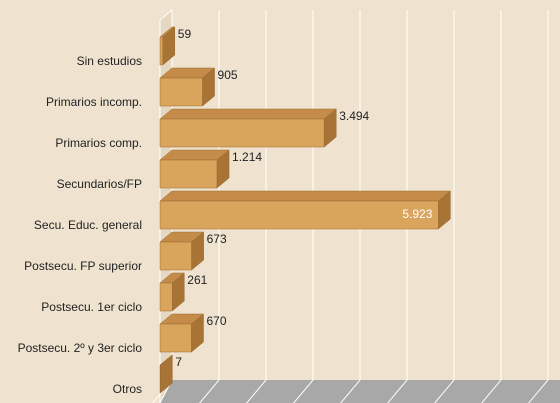 The width and height of the screenshot is (560, 403). Describe the element at coordinates (91, 307) in the screenshot. I see `category-label: Postsecu. 1er ciclo` at that location.